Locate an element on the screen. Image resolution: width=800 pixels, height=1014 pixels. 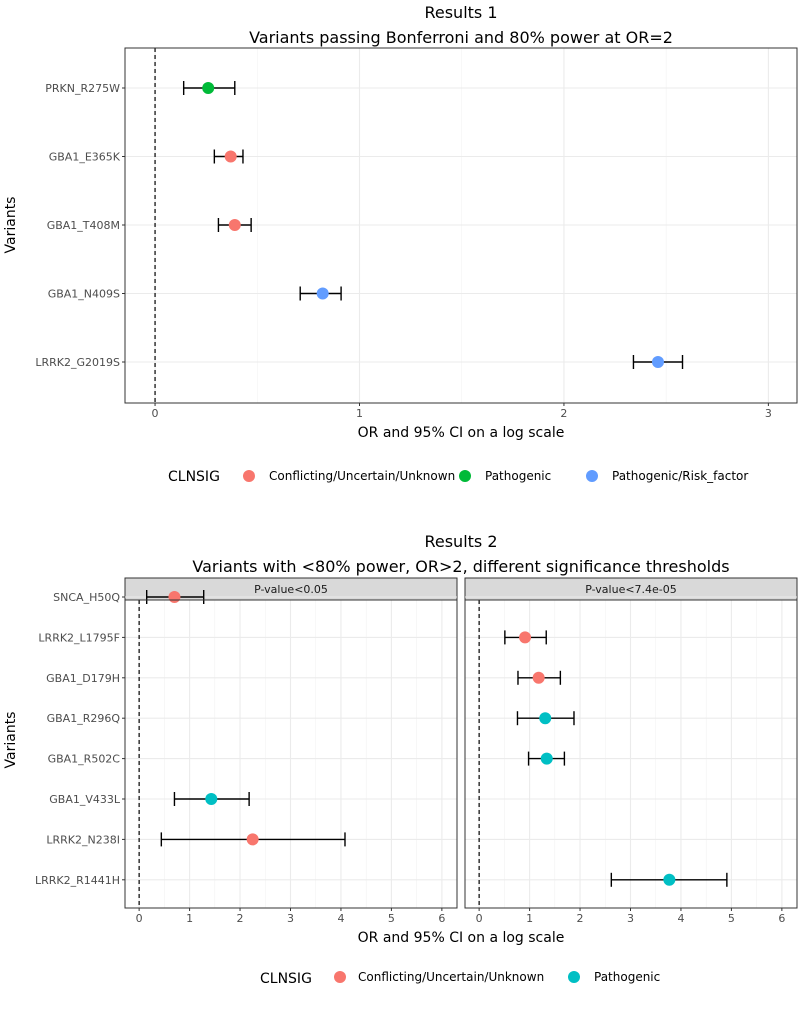
y-tick-label: GBA1_E365K is located at coordinates (85, 157).